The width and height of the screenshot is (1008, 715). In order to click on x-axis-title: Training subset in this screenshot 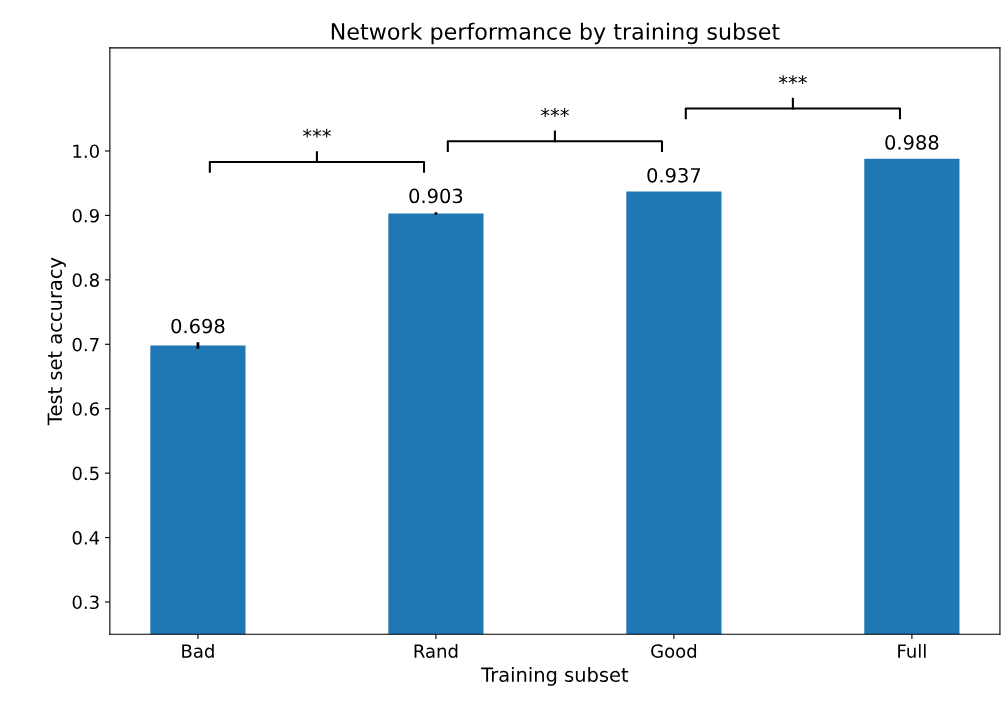, I will do `click(555, 676)`.